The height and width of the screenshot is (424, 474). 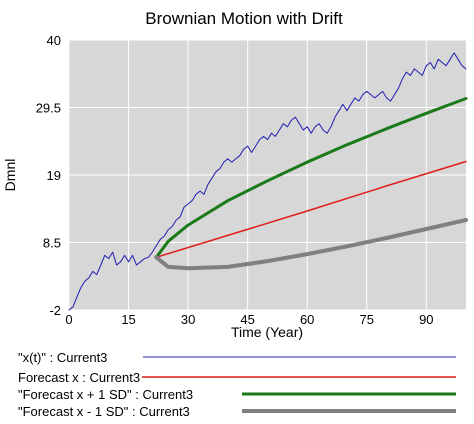 I want to click on legend-label-forecast-plus-sd: "Forecast x + 1 SD" : Current3, so click(x=105, y=394).